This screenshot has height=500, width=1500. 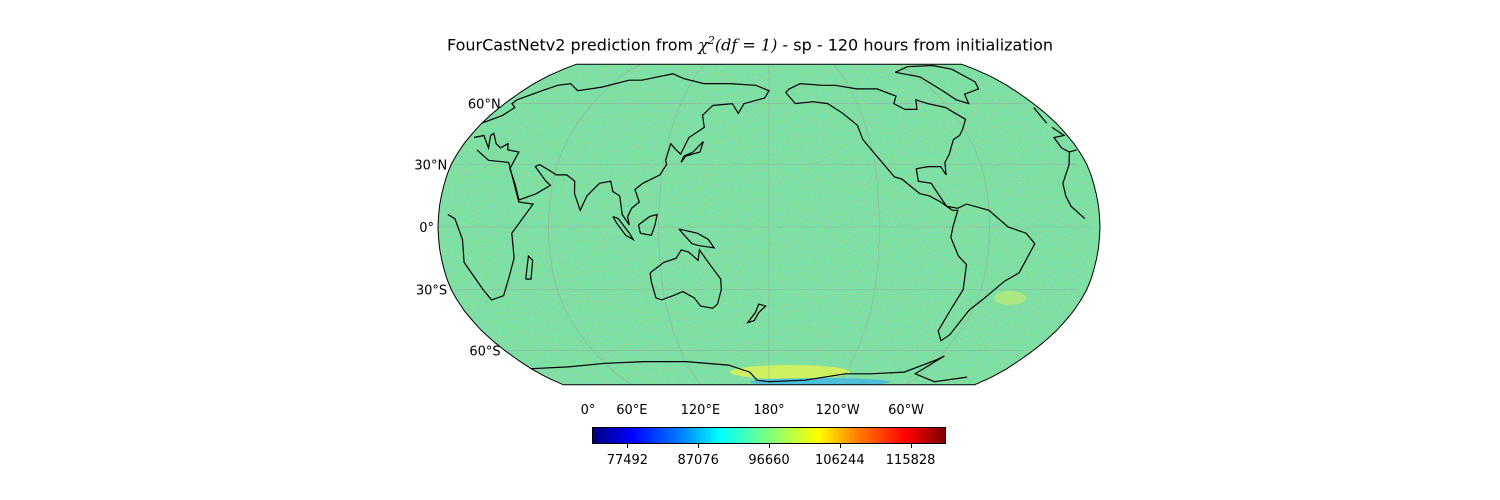 What do you see at coordinates (769, 435) in the screenshot?
I see `colorbar` at bounding box center [769, 435].